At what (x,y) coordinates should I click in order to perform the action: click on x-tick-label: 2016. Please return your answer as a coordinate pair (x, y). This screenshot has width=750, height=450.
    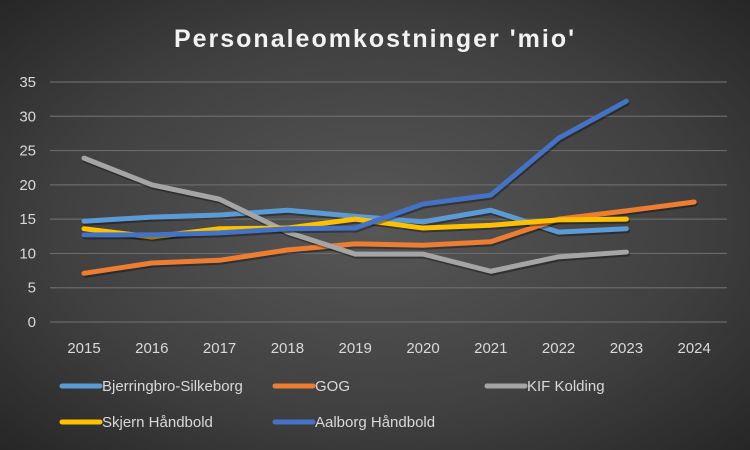
    Looking at the image, I should click on (151, 348).